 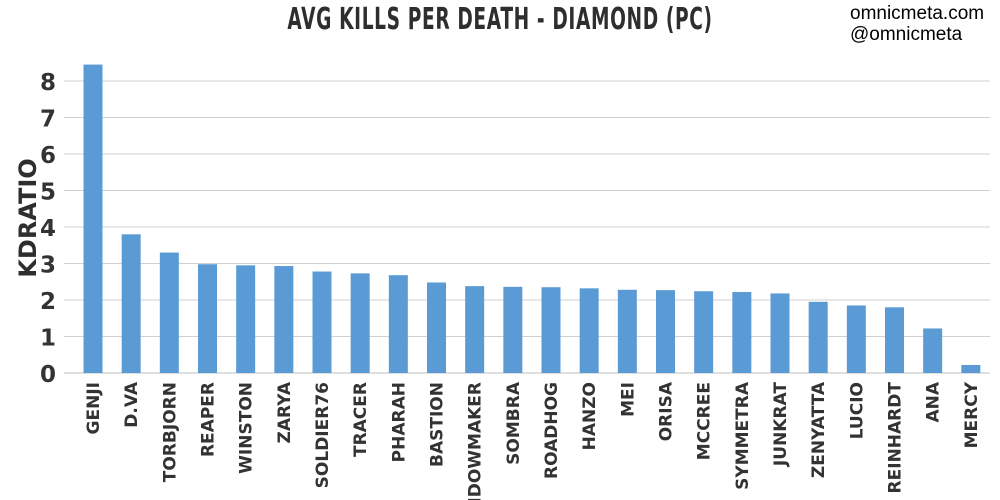 What do you see at coordinates (48, 156) in the screenshot?
I see `y-tick-label: 6` at bounding box center [48, 156].